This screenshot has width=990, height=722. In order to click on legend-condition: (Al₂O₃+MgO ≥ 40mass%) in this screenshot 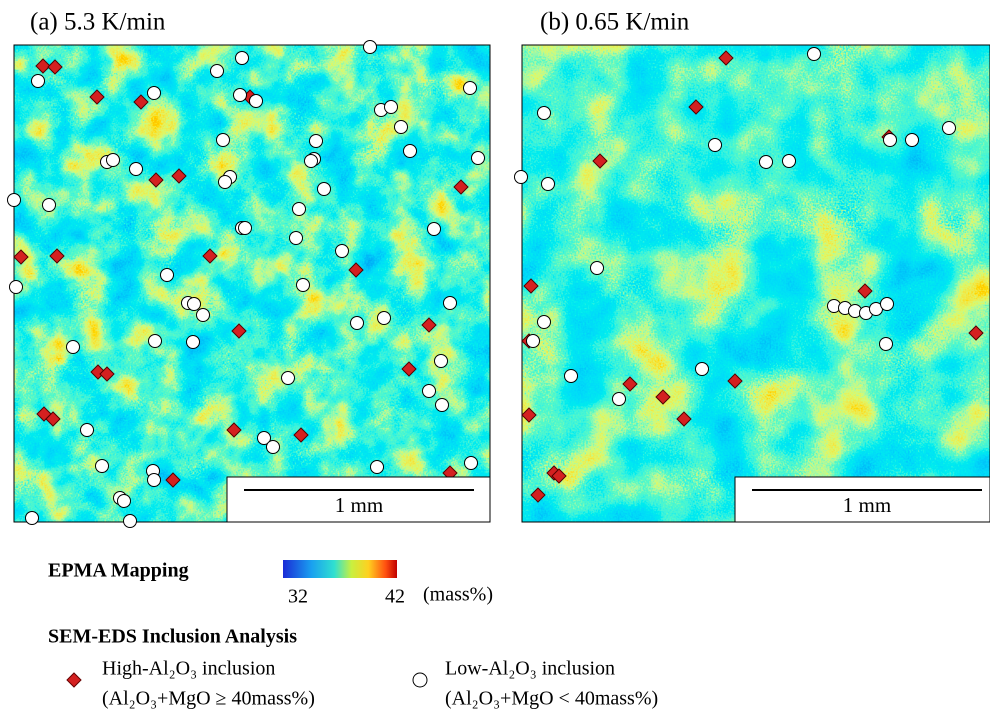, I will do `click(208, 699)`.